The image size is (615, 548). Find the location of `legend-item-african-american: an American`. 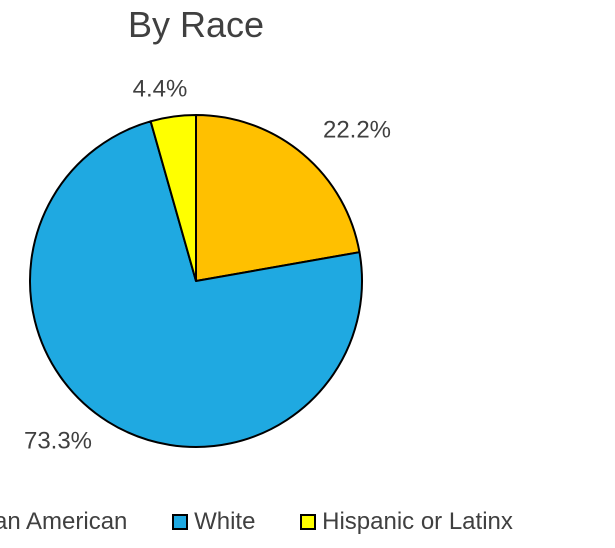

legend-item-african-american: an American is located at coordinates (63, 522).